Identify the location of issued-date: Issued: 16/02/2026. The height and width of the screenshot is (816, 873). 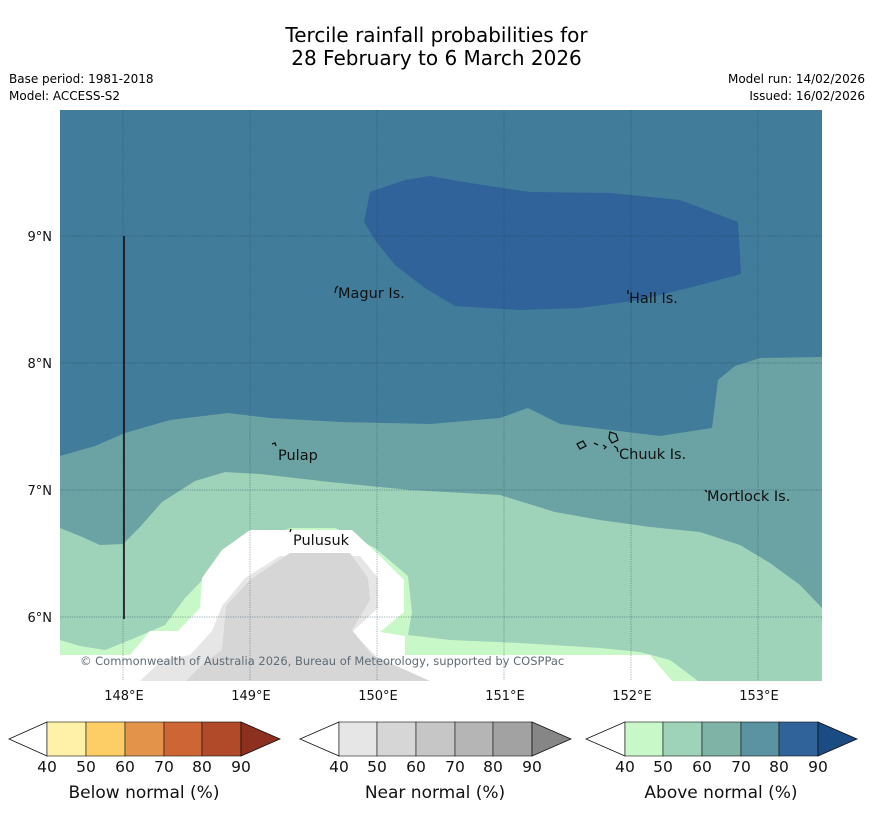
(807, 96).